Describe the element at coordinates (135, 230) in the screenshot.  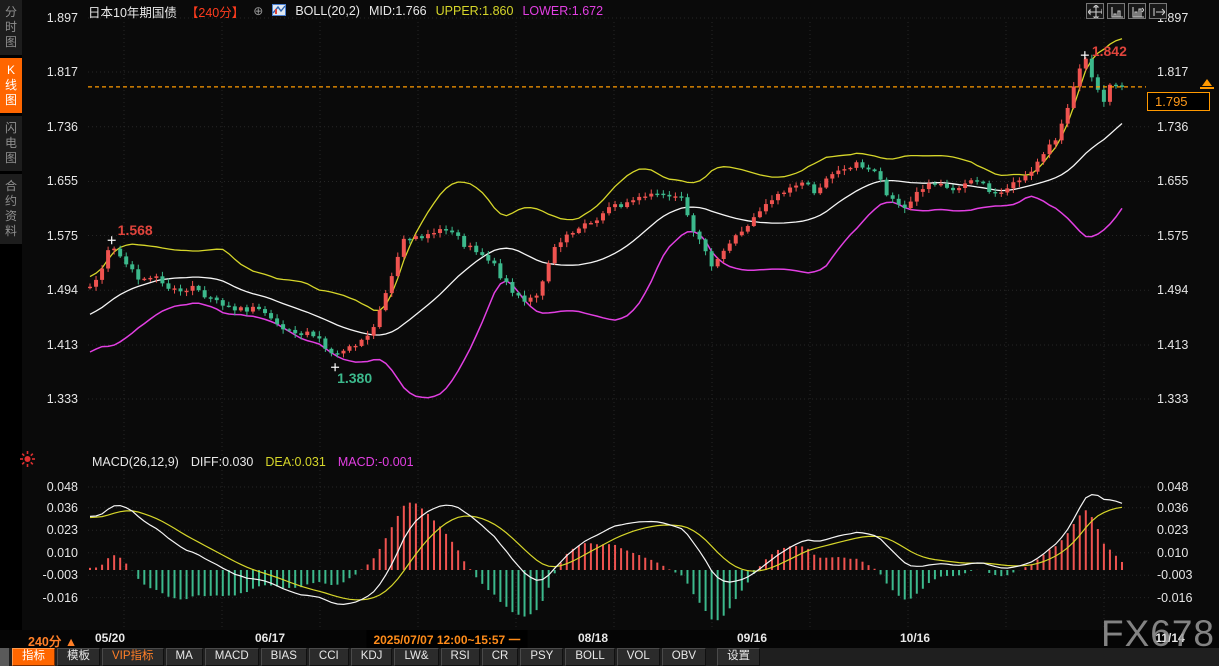
I see `price-annotation: 1.568` at that location.